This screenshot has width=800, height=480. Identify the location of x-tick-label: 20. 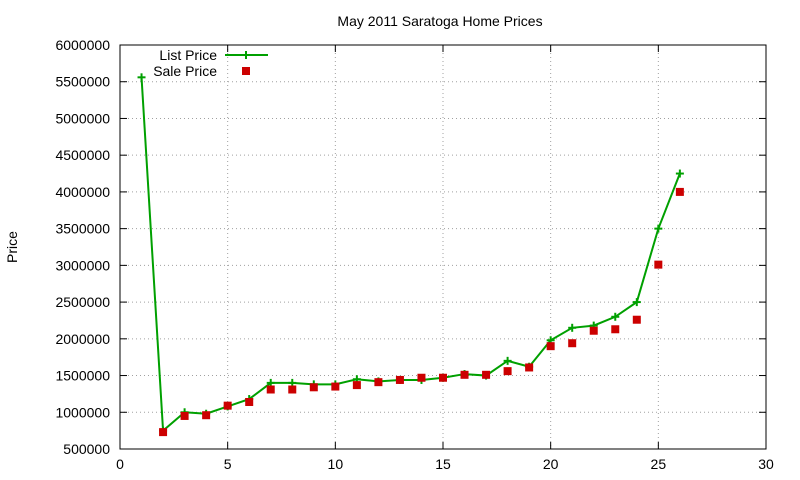
(551, 464).